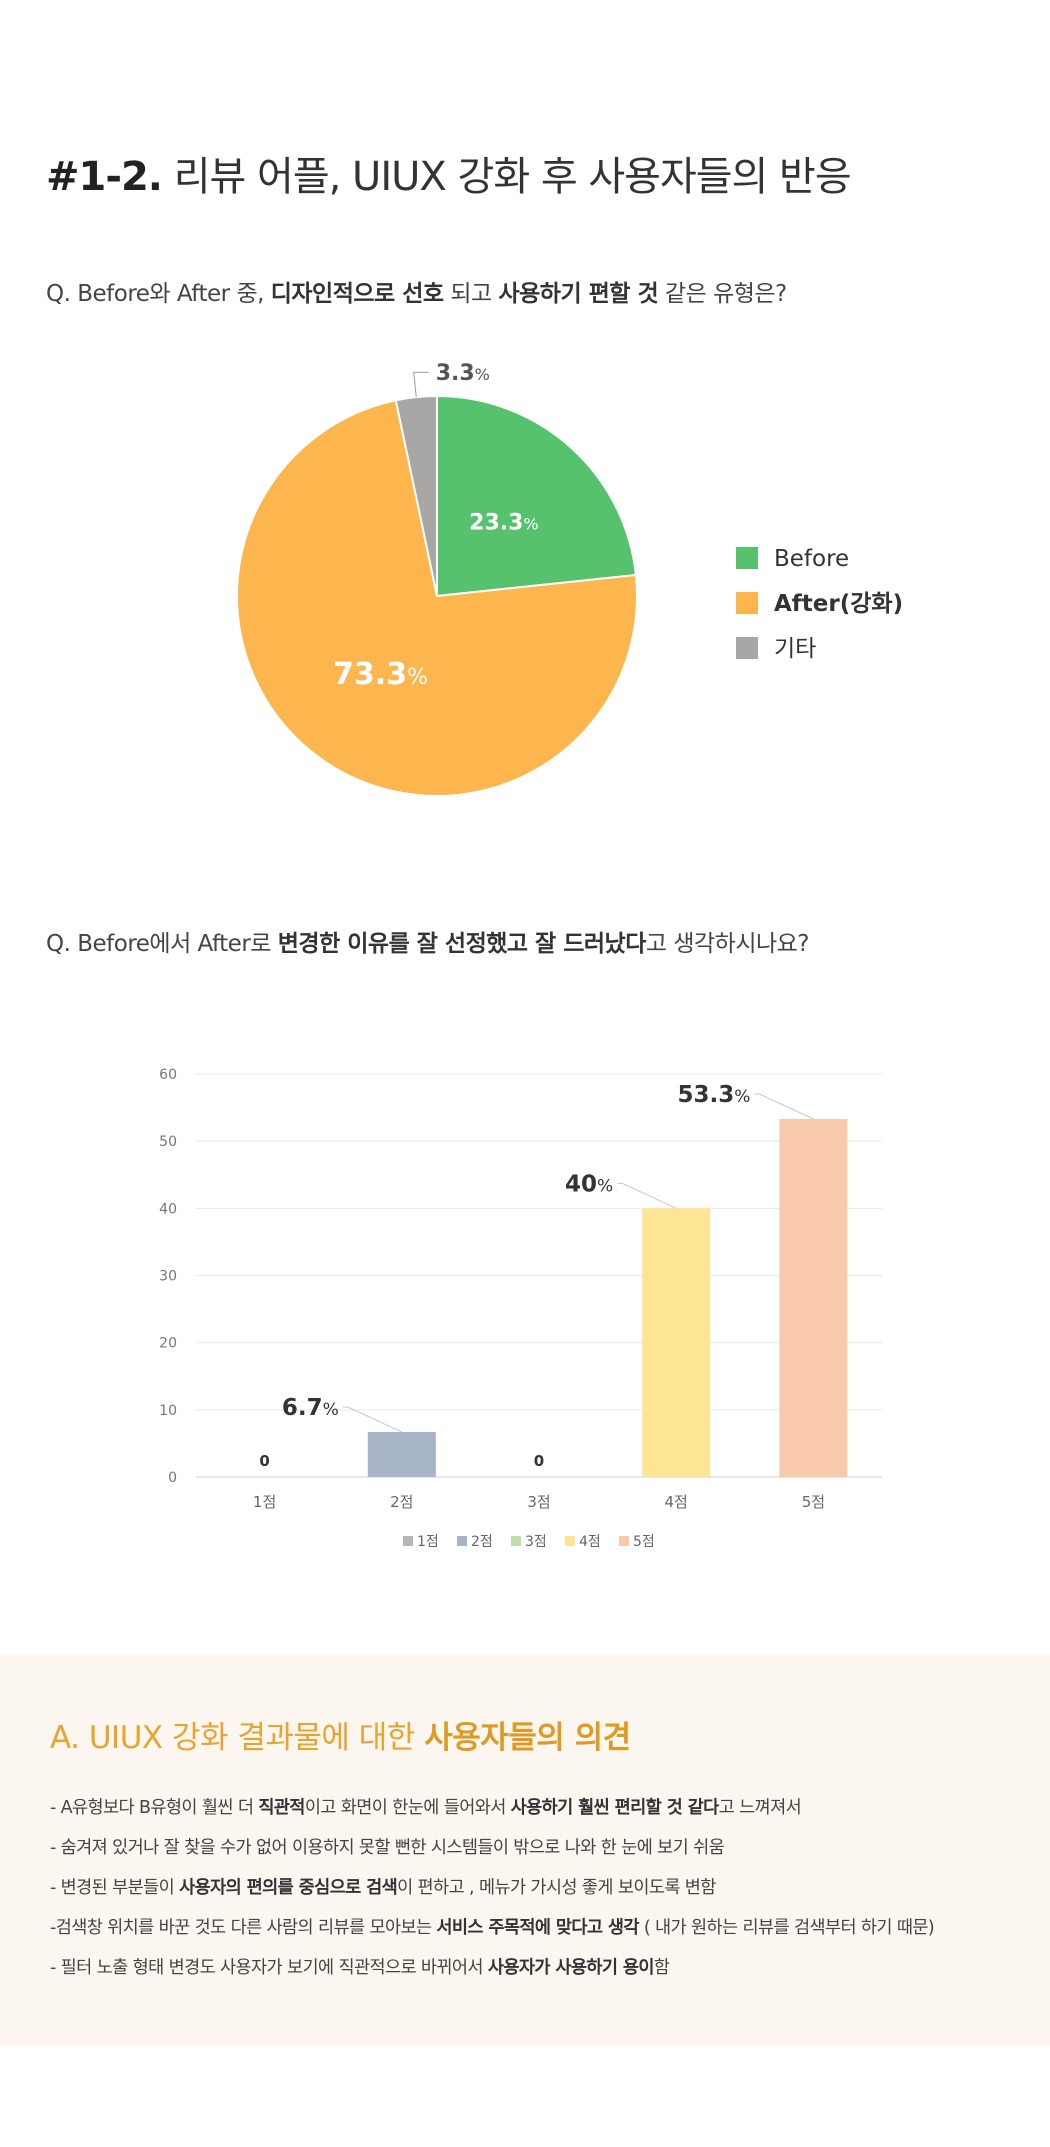 Image resolution: width=1050 pixels, height=2147 pixels. I want to click on legend-label: 4점, so click(590, 1542).